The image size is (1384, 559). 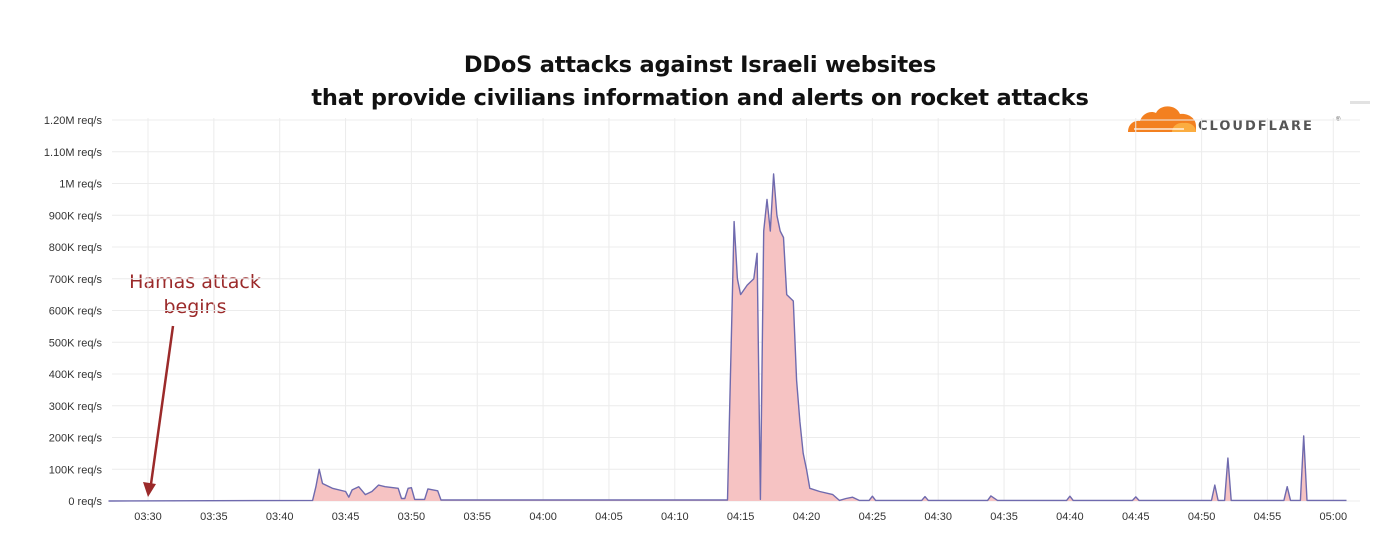 I want to click on y-tick-label: 400K req/s, so click(x=76, y=375).